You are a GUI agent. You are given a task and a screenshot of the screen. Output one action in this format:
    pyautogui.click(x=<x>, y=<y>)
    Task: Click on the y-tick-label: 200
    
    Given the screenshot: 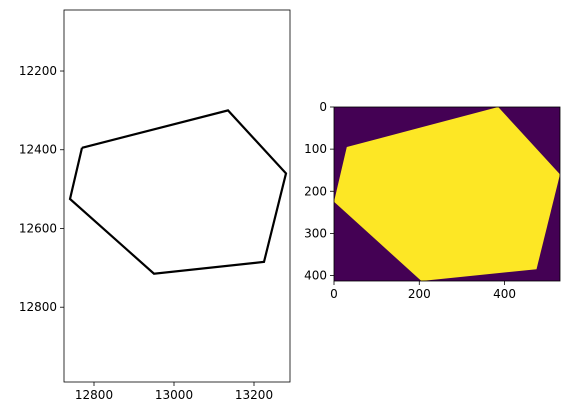 What is the action you would take?
    pyautogui.click(x=315, y=191)
    